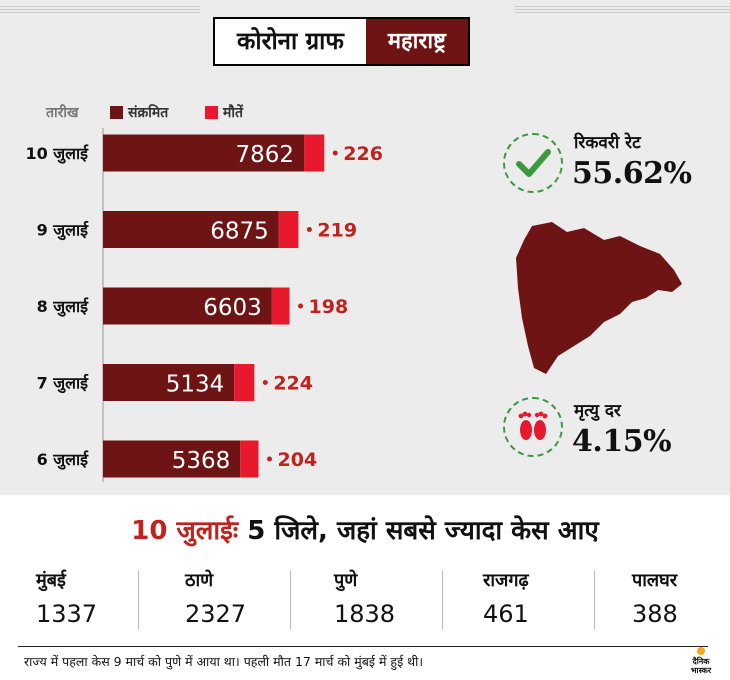  What do you see at coordinates (506, 580) in the screenshot?
I see `district-name: राजगढ़` at bounding box center [506, 580].